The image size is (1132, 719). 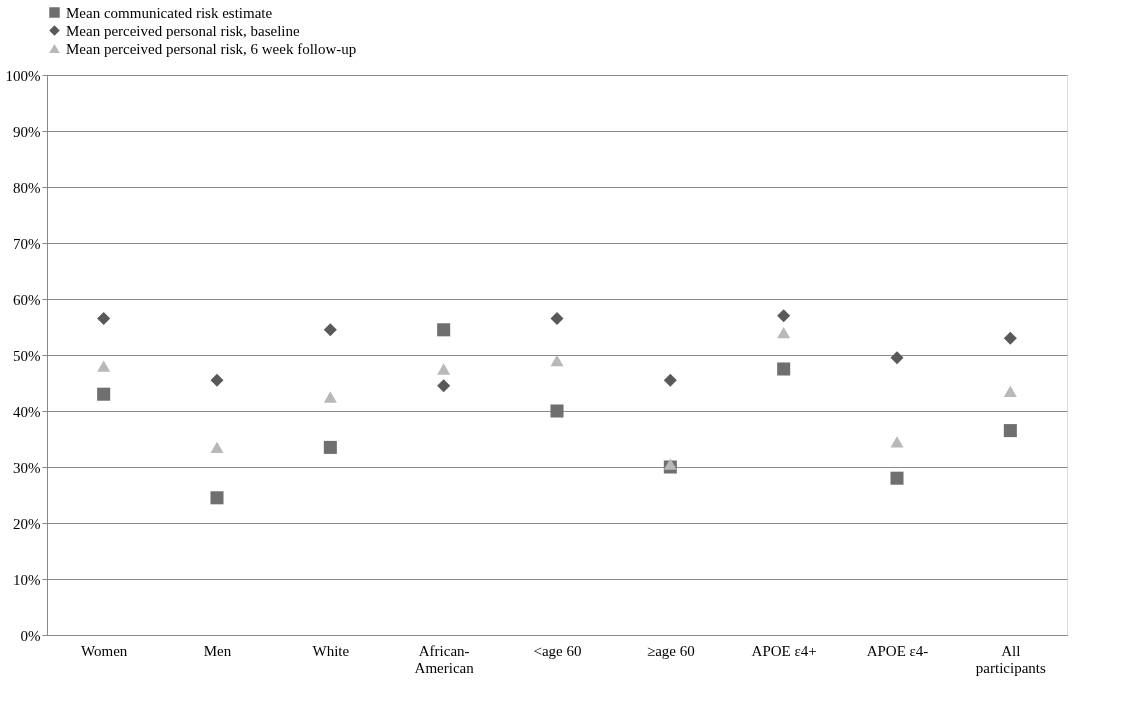 What do you see at coordinates (27, 243) in the screenshot?
I see `y-tick-label: 70%` at bounding box center [27, 243].